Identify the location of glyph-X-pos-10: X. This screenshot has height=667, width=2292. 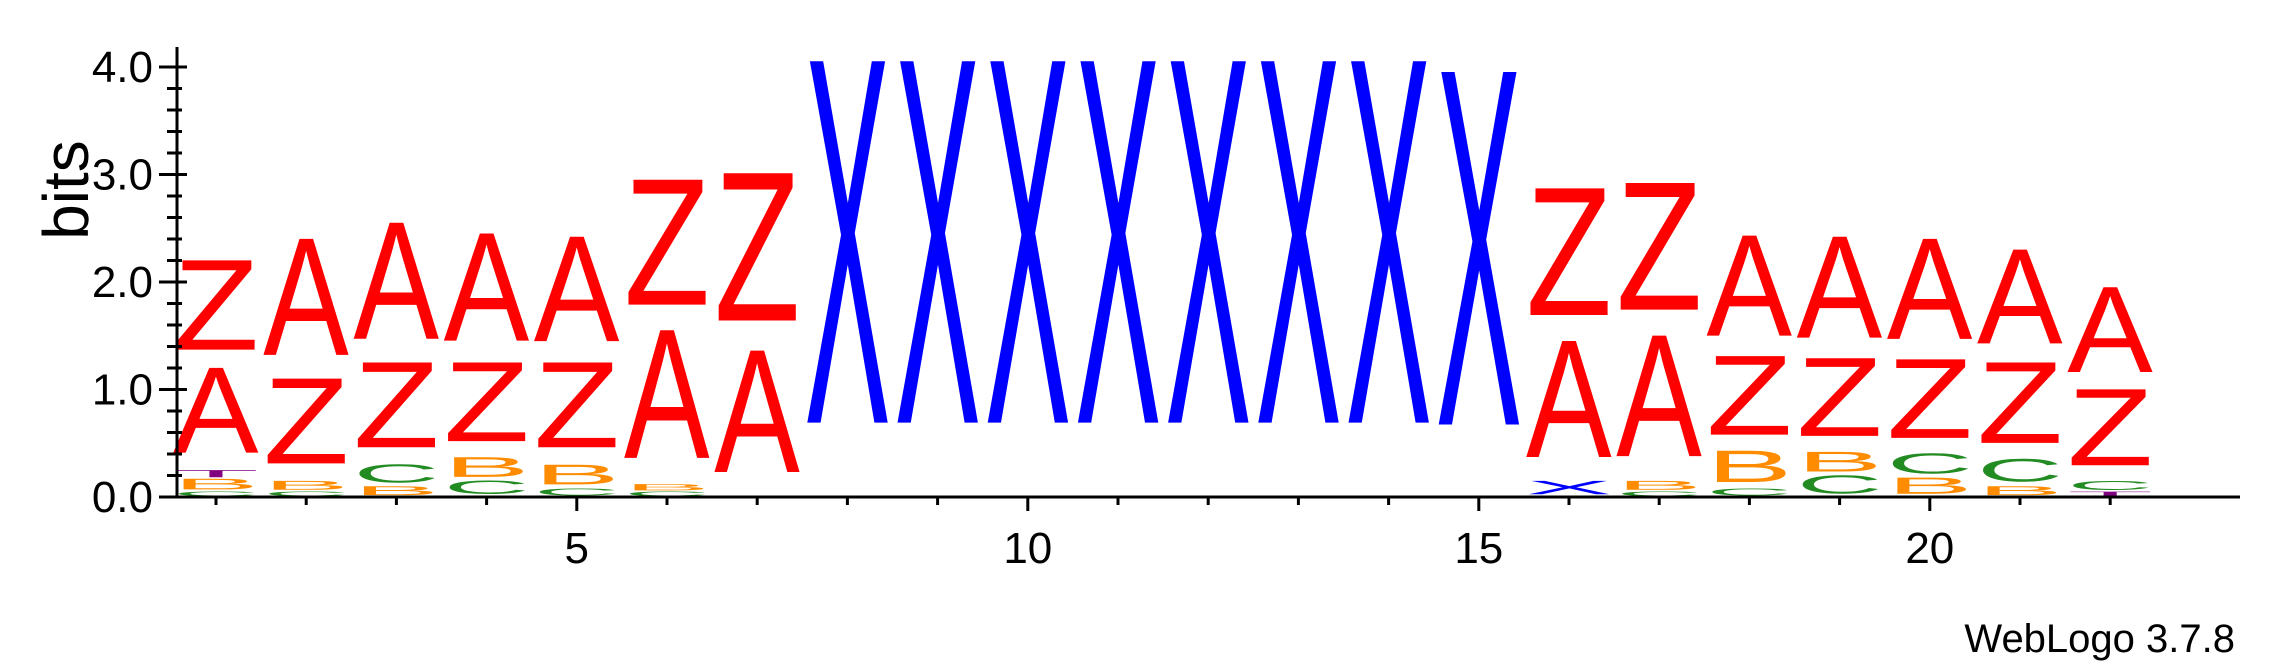
(1028, 267).